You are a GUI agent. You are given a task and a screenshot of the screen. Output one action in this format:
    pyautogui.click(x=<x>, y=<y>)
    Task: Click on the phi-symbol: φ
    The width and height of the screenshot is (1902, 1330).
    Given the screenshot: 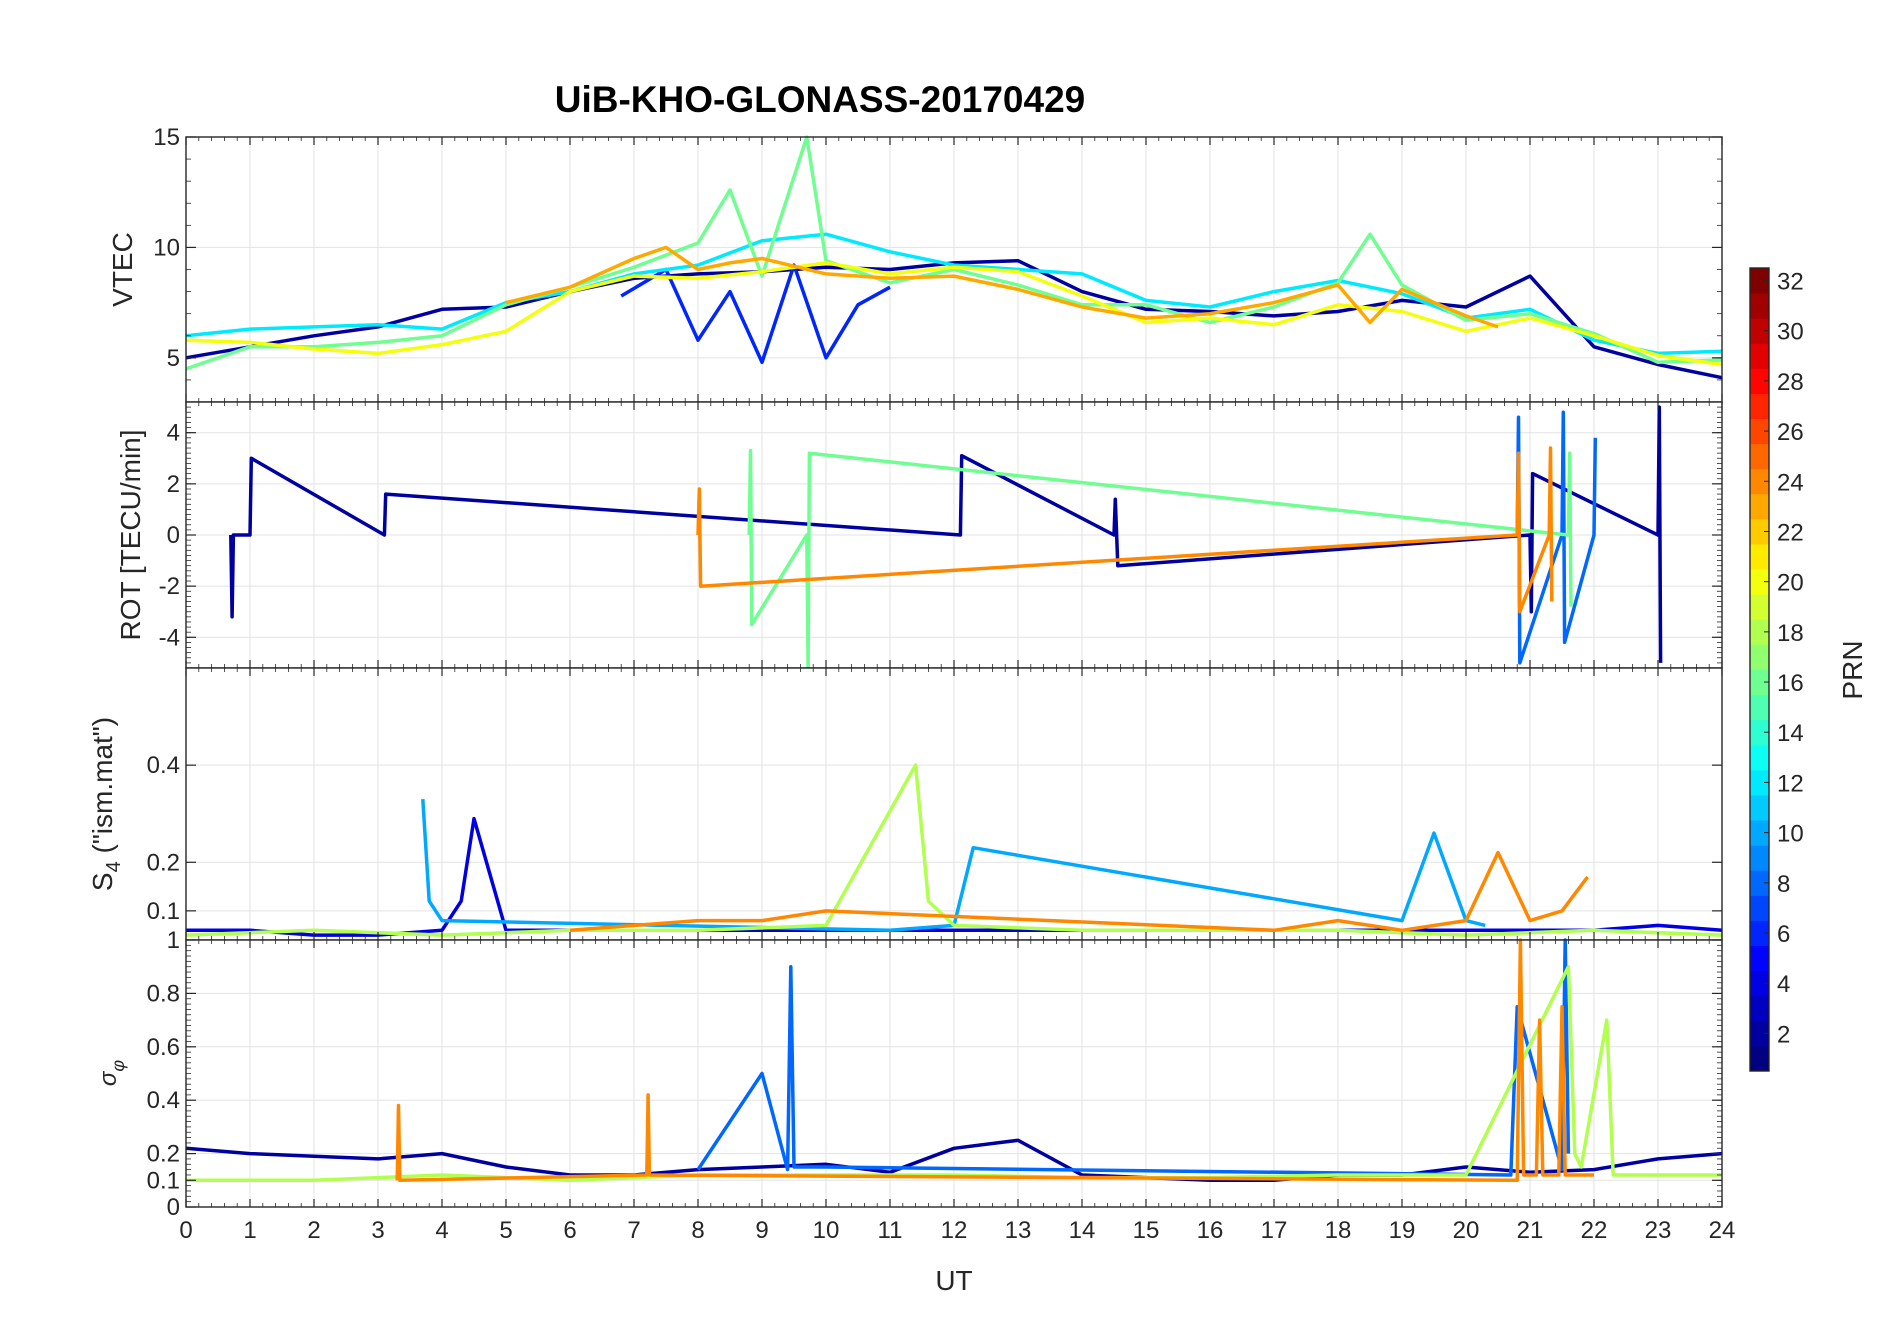 What is the action you would take?
    pyautogui.click(x=118, y=1066)
    